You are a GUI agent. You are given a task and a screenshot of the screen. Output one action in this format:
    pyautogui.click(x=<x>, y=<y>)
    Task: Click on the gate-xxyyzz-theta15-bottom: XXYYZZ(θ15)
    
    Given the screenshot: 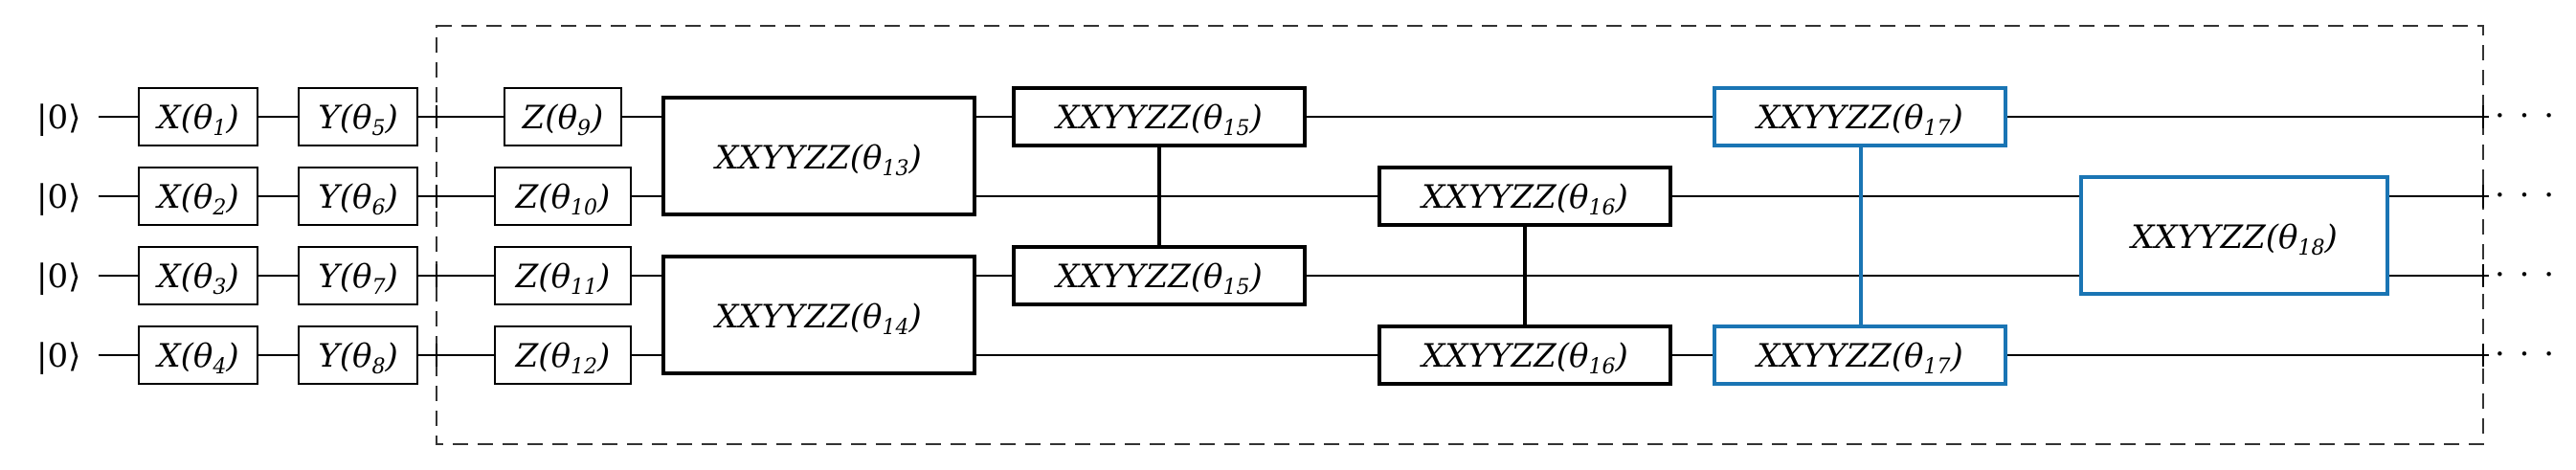 What is the action you would take?
    pyautogui.click(x=1159, y=275)
    